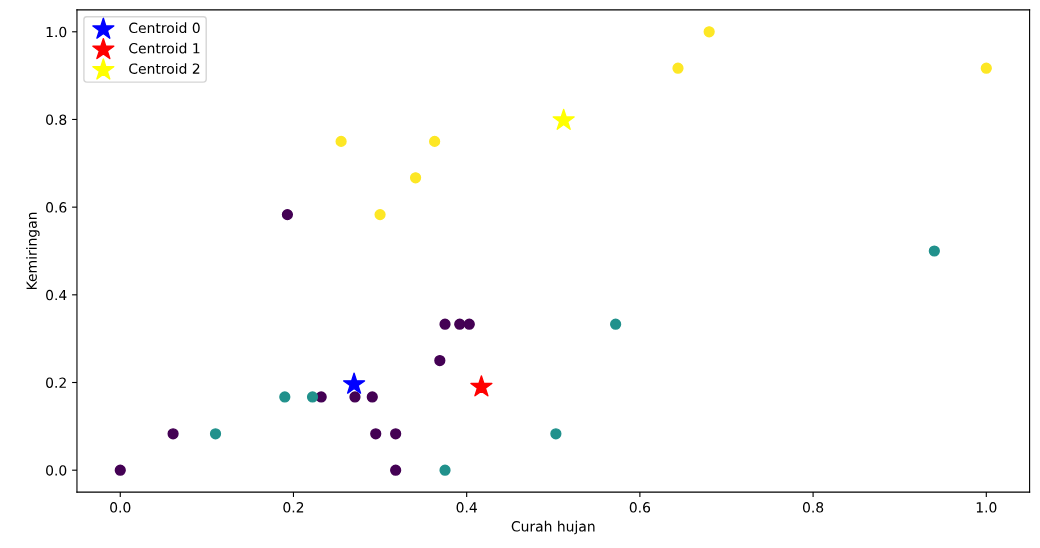 This screenshot has height=548, width=1040. Describe the element at coordinates (56, 295) in the screenshot. I see `y-tick-label: 0.4` at that location.